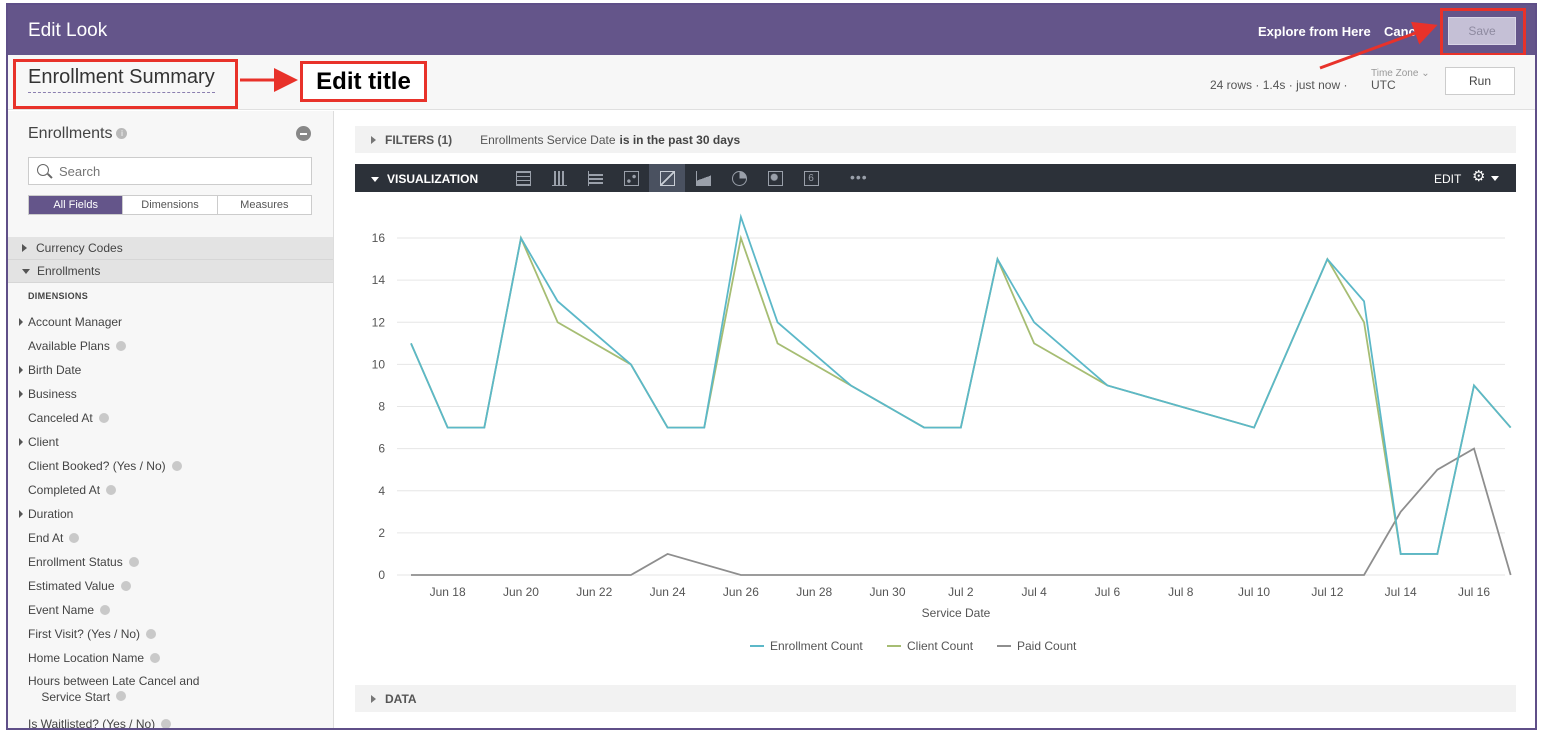  Describe the element at coordinates (1314, 31) in the screenshot. I see `explore-from-here-link: Explore from Here` at that location.